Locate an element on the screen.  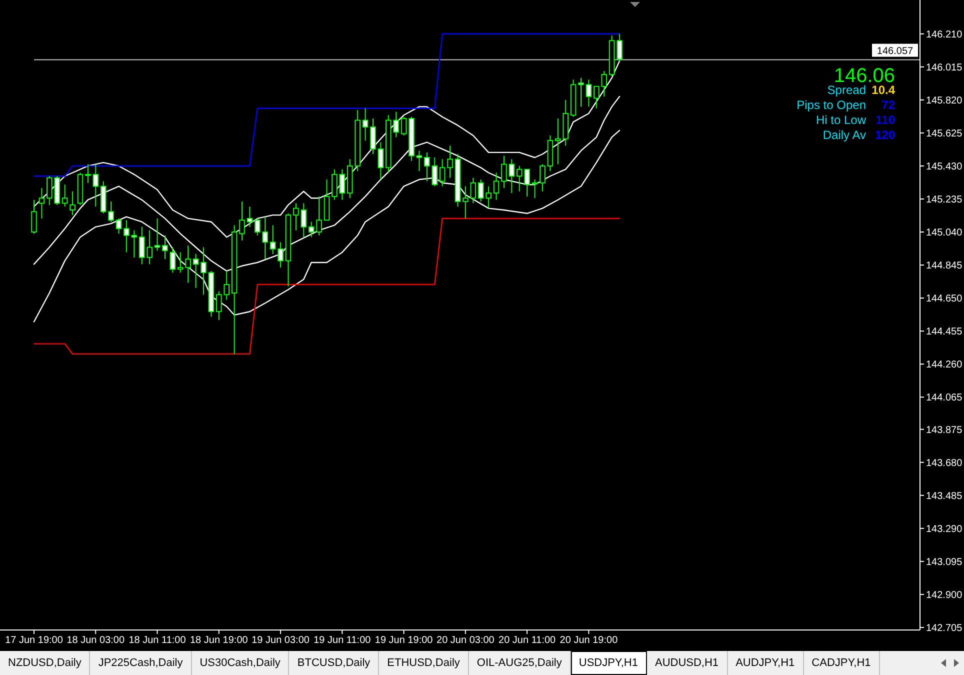
text: US30Cash,Daily is located at coordinates (241, 663).